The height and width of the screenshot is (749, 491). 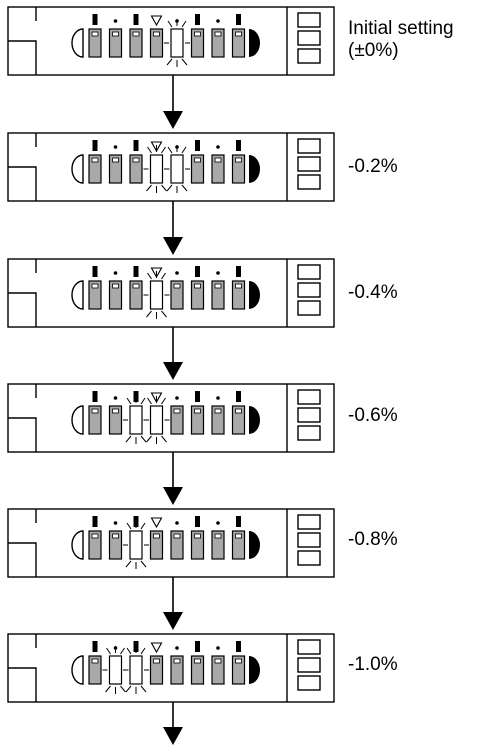 What do you see at coordinates (373, 293) in the screenshot?
I see `step-3-label: -0.4%` at bounding box center [373, 293].